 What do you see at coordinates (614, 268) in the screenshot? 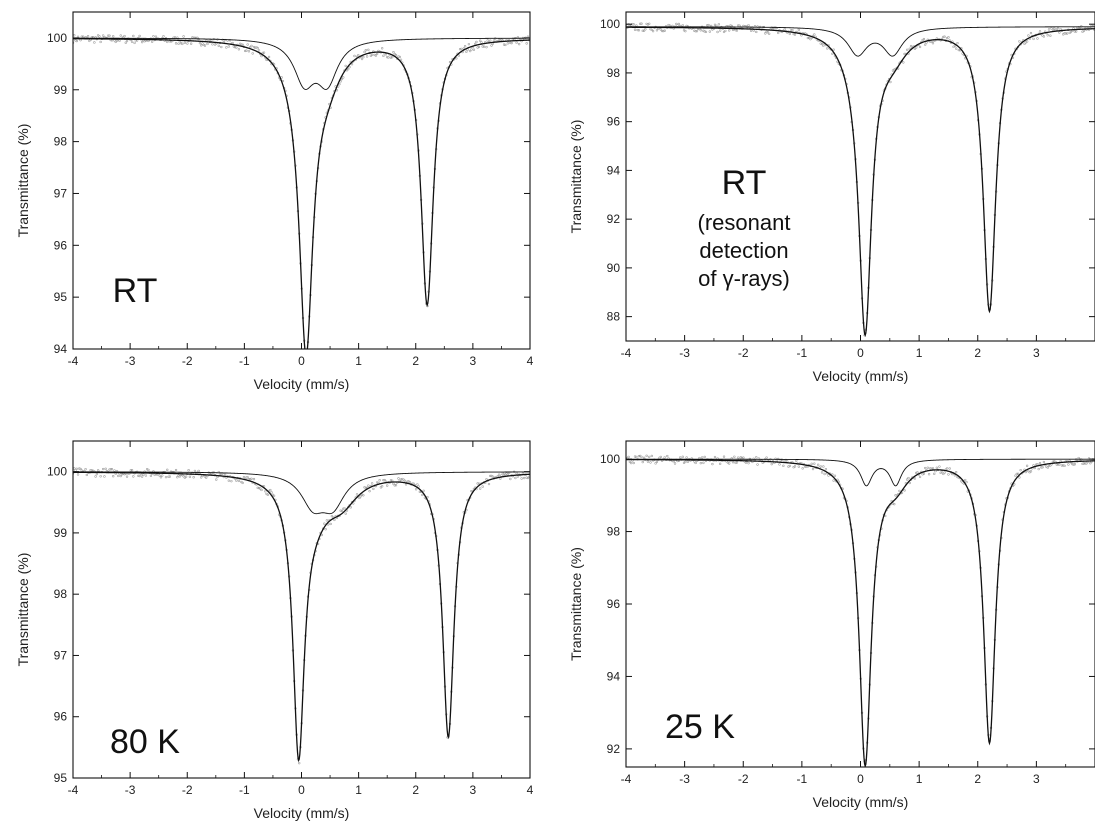
I see `y-tick-label: 90` at bounding box center [614, 268].